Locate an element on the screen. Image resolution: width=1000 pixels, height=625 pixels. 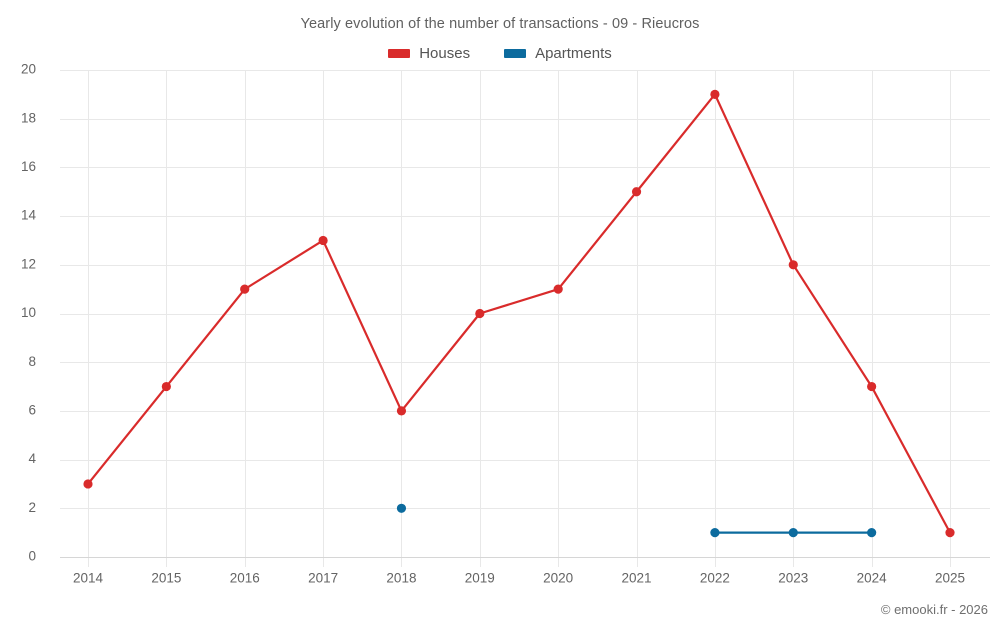
x-axis-tick-label: 2025 is located at coordinates (950, 578).